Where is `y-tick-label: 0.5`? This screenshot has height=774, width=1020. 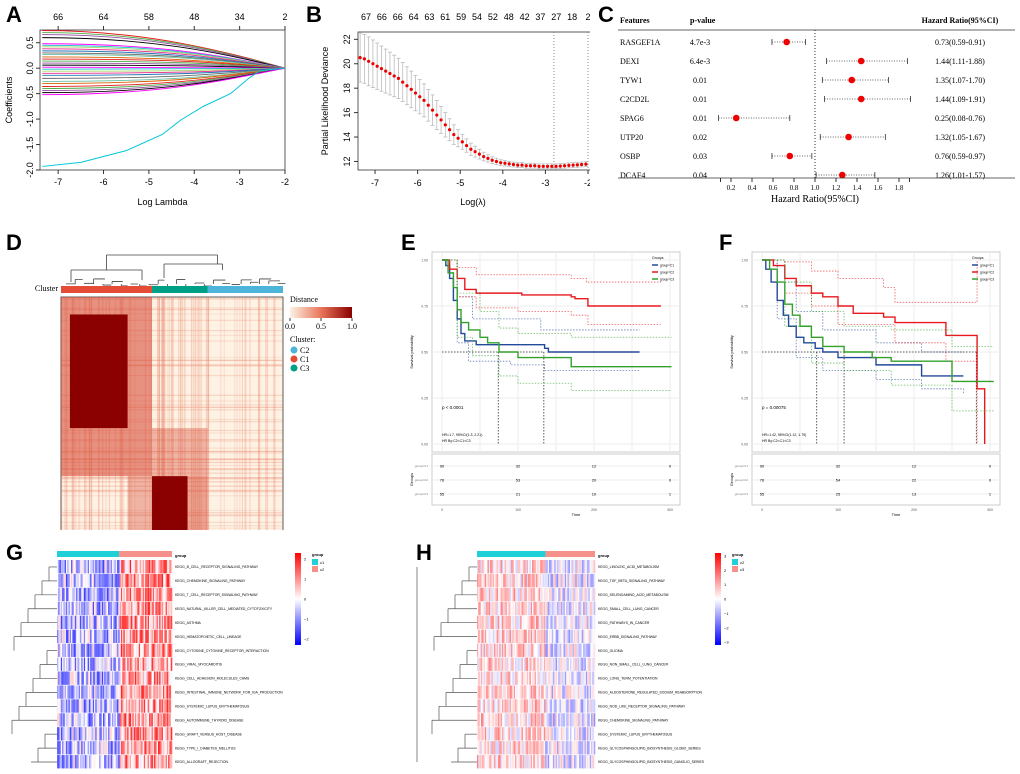
y-tick-label: 0.5 is located at coordinates (30, 42).